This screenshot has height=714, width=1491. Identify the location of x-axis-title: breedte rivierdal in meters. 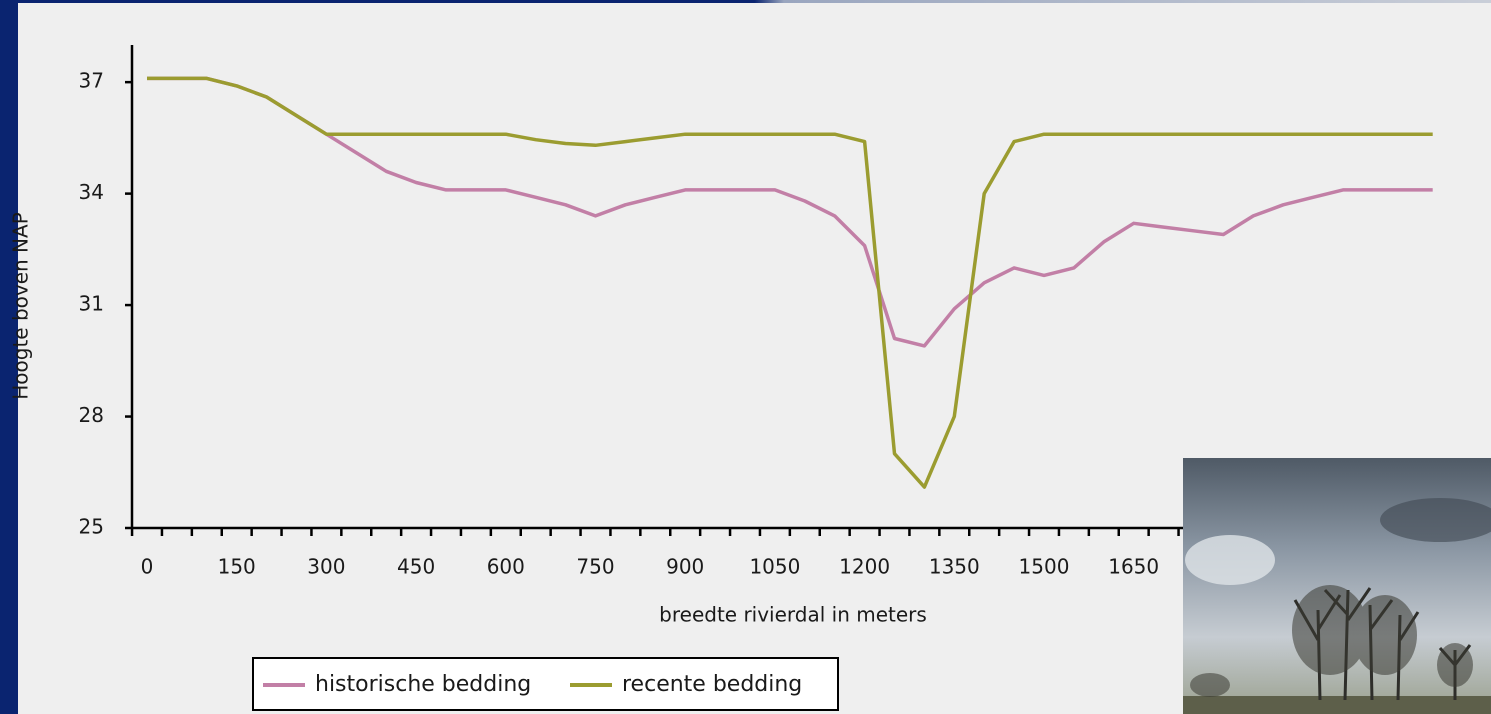
(793, 615).